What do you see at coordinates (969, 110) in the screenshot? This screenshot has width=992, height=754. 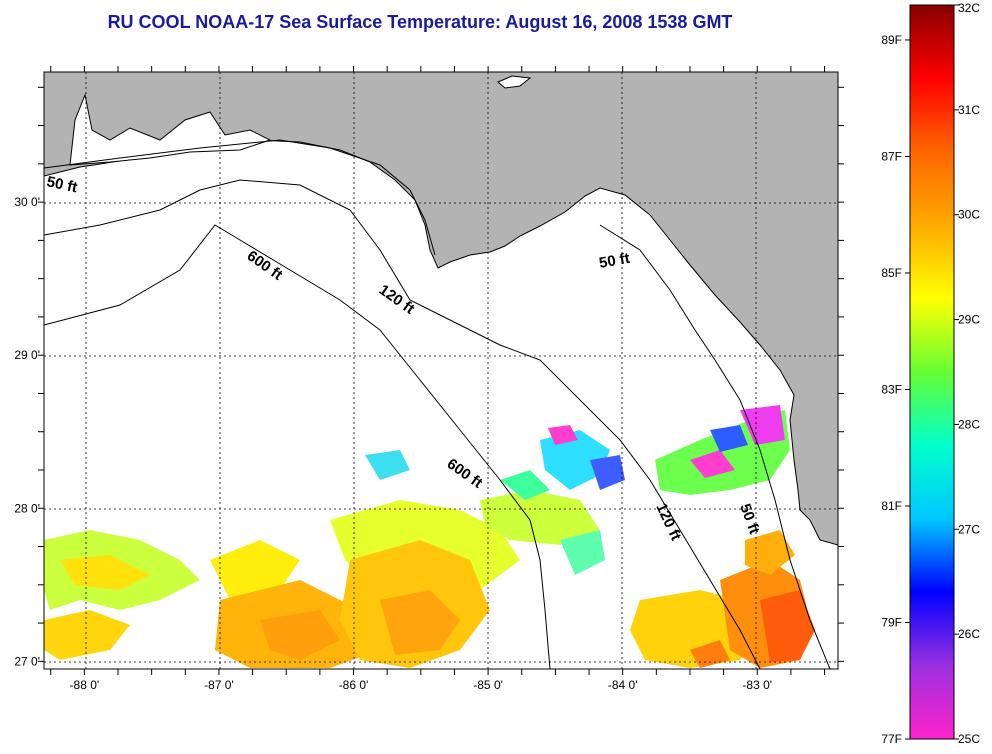 I see `celsius-label: 31C` at bounding box center [969, 110].